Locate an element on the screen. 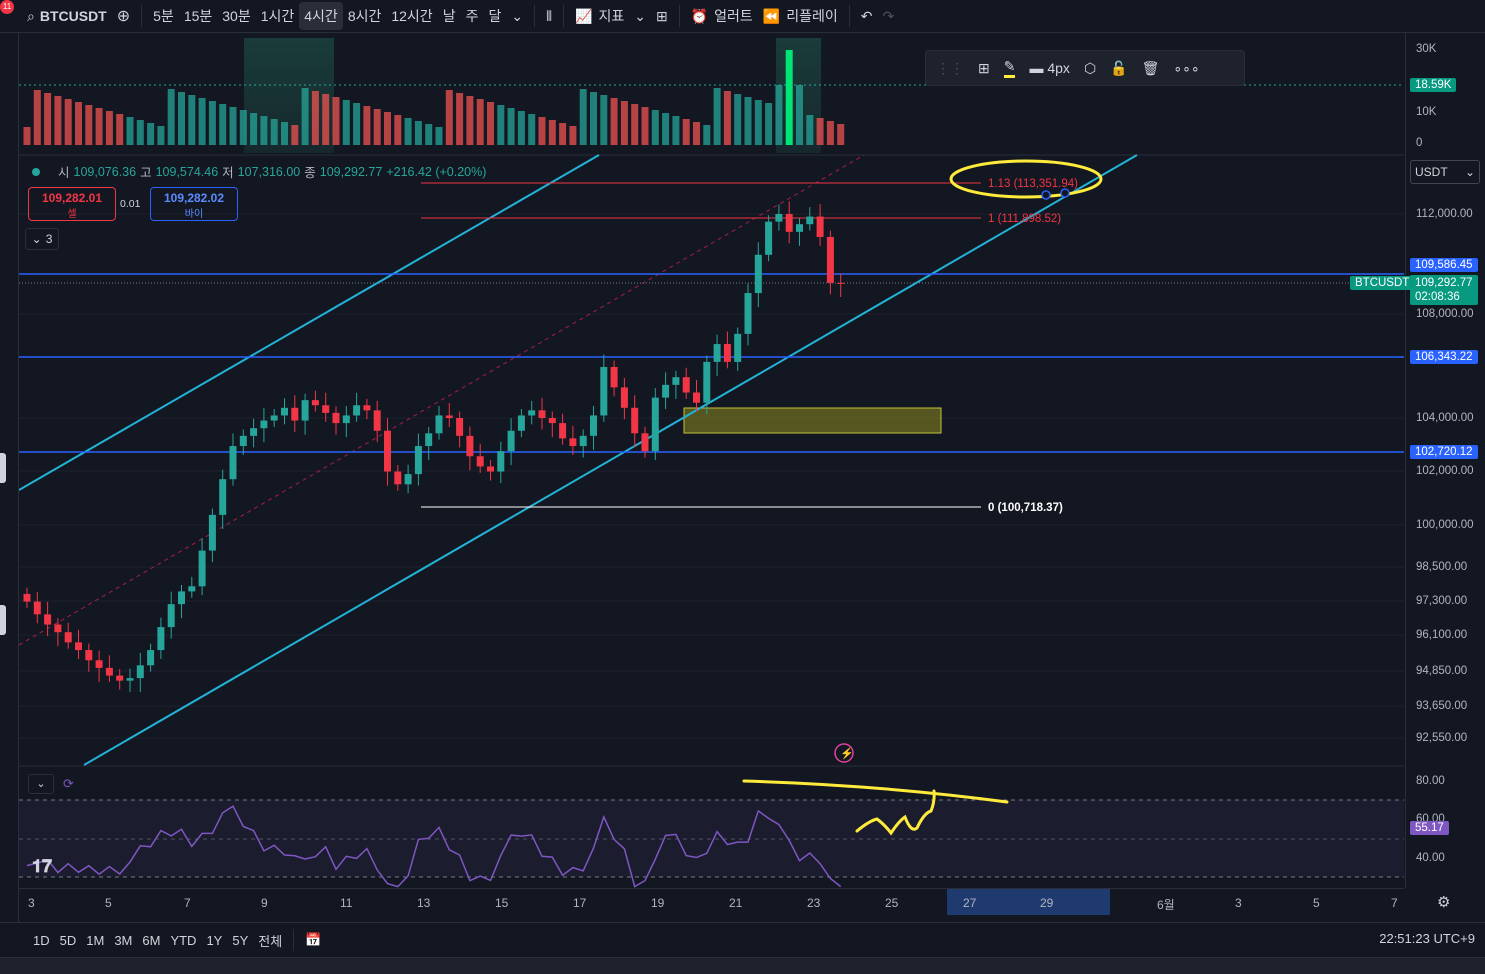 The image size is (1485, 974). freehand-projection is located at coordinates (895, 812).